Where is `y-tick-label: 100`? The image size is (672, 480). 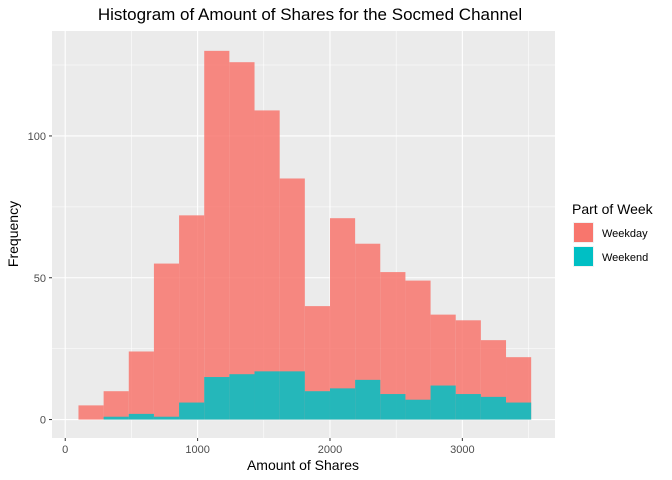
y-tick-label: 100 is located at coordinates (37, 137).